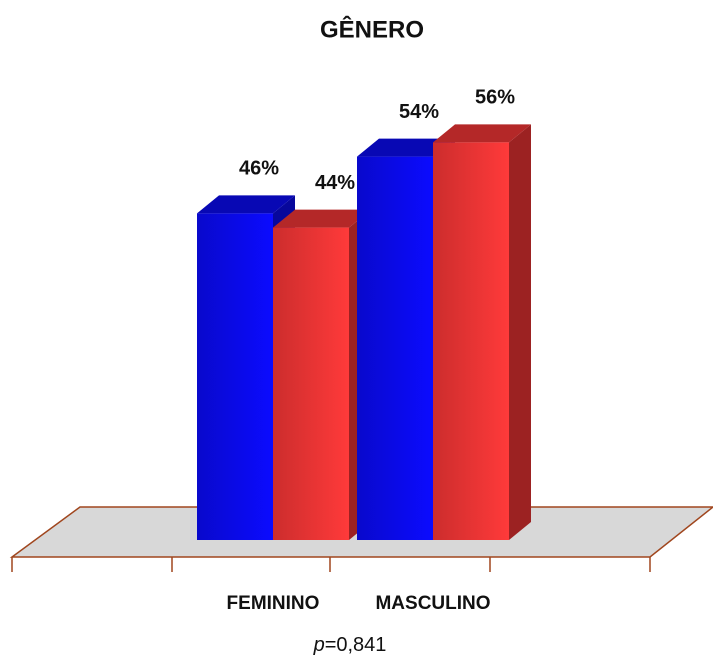 This screenshot has width=713, height=662. I want to click on value-label: 46%, so click(259, 169).